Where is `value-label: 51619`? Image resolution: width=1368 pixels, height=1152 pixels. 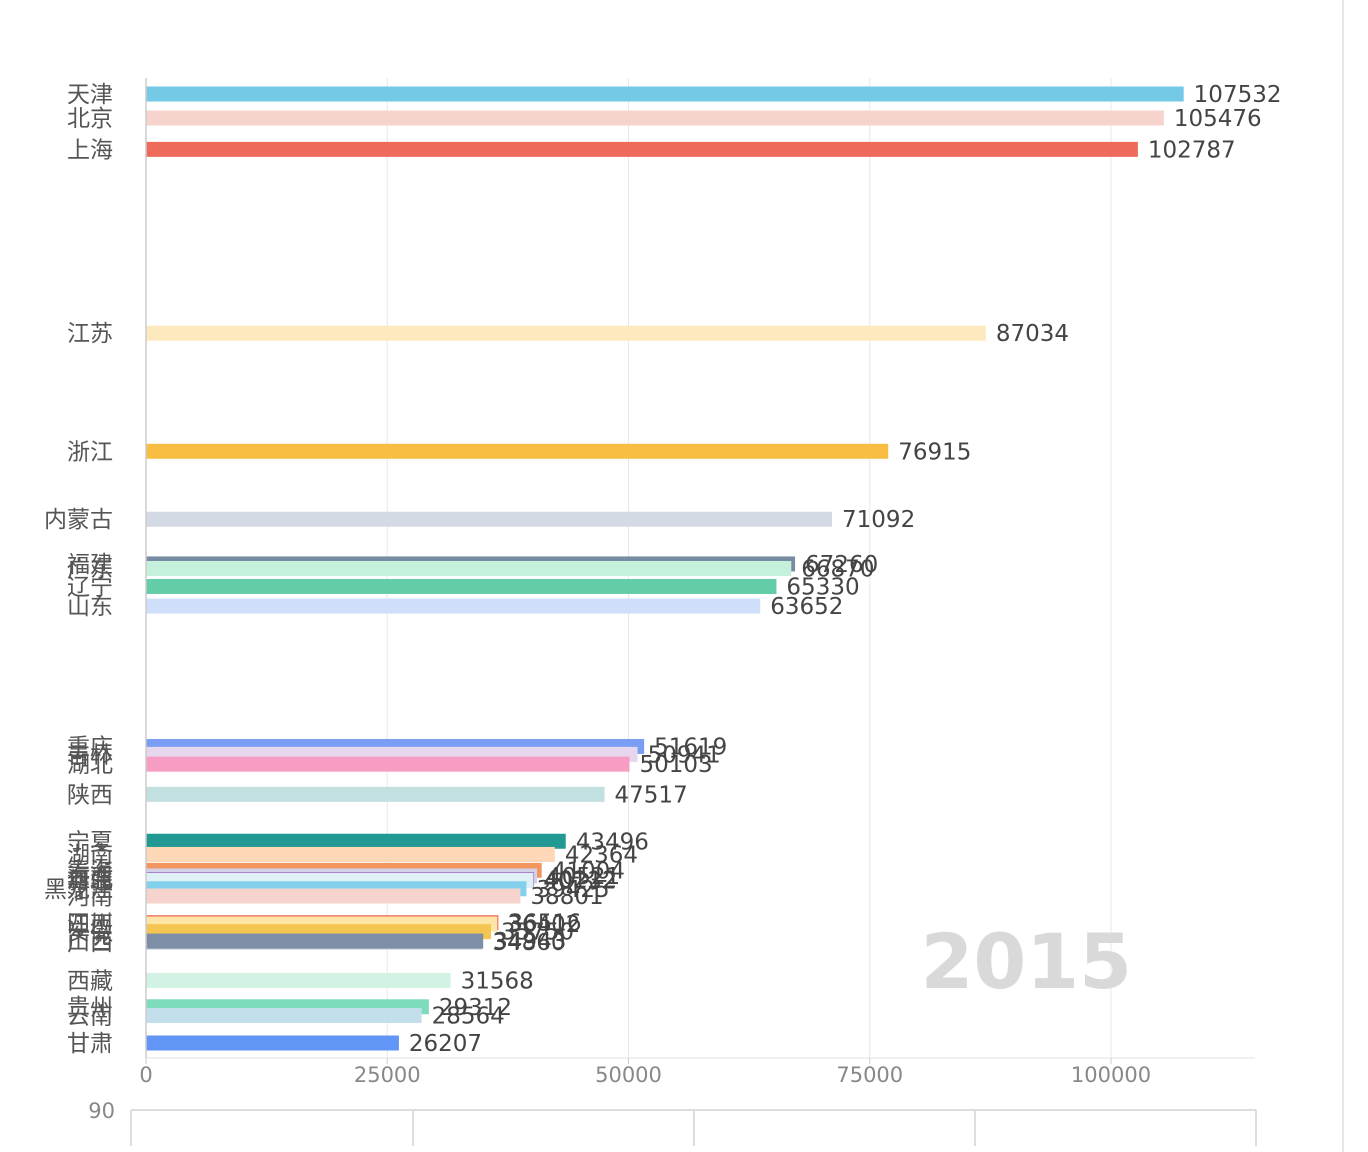 value-label: 51619 is located at coordinates (690, 747).